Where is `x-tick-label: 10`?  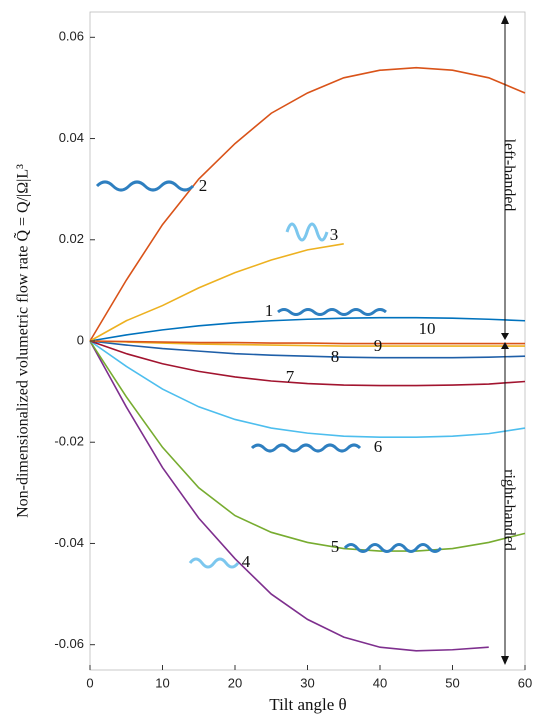 x-tick-label: 10 is located at coordinates (162, 682).